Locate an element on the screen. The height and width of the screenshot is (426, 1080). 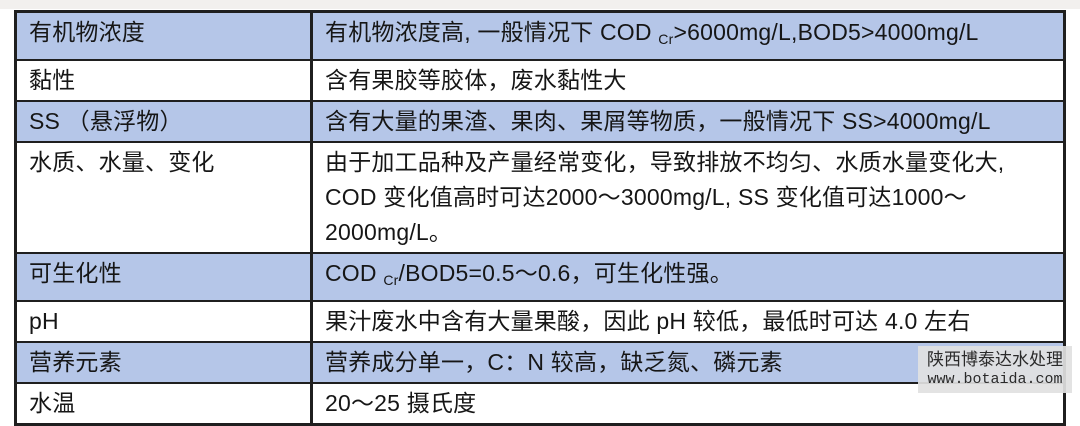
term-cell: SS （悬浮物） is located at coordinates (165, 121).